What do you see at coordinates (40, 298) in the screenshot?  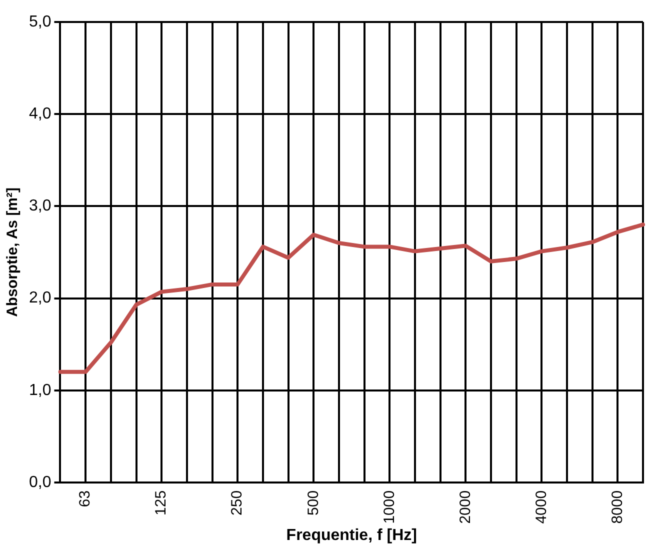 I see `y-tick-label: 2,0` at bounding box center [40, 298].